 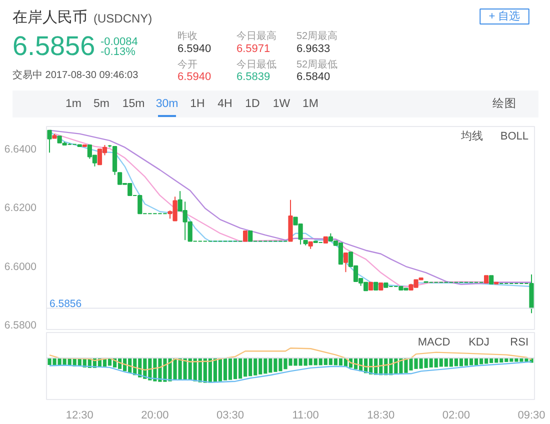 I want to click on text: (USDCNY), so click(x=123, y=19).